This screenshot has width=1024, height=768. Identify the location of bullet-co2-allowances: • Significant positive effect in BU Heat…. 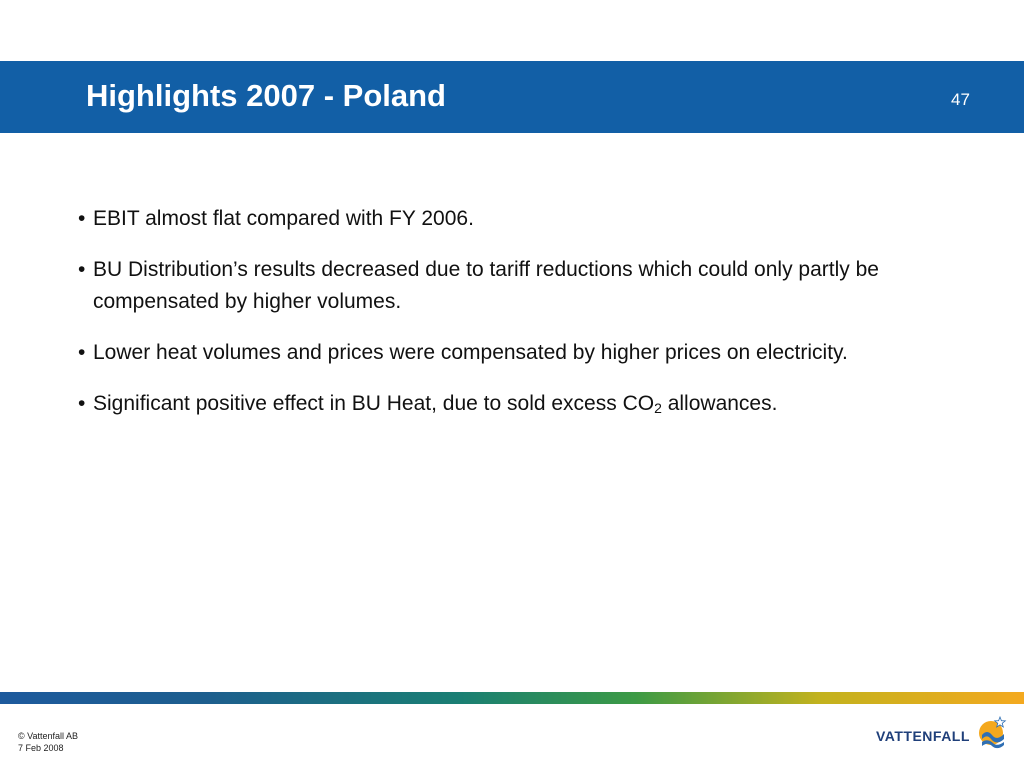
(525, 404).